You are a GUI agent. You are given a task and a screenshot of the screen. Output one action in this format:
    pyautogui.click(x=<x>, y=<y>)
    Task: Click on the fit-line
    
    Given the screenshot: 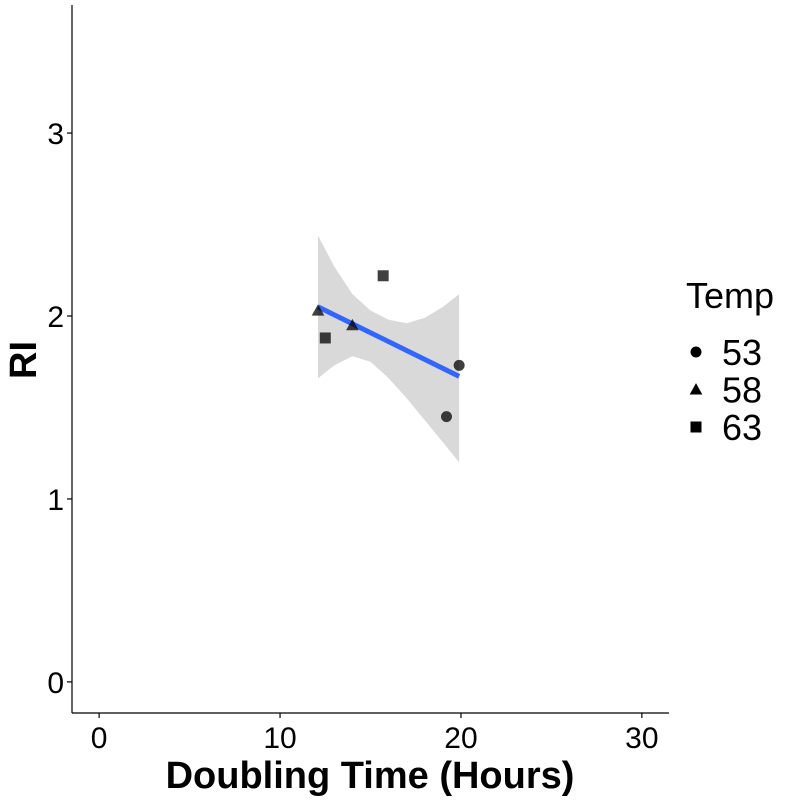 What is the action you would take?
    pyautogui.click(x=388, y=341)
    